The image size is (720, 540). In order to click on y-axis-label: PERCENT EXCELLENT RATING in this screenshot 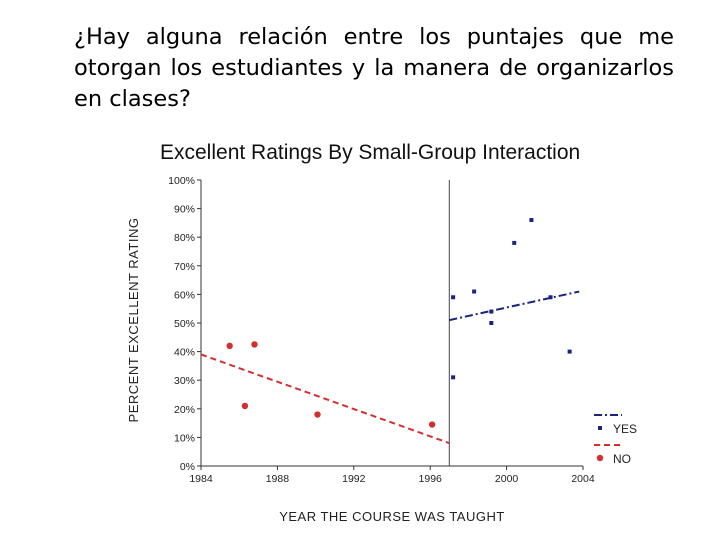, I will do `click(133, 320)`.